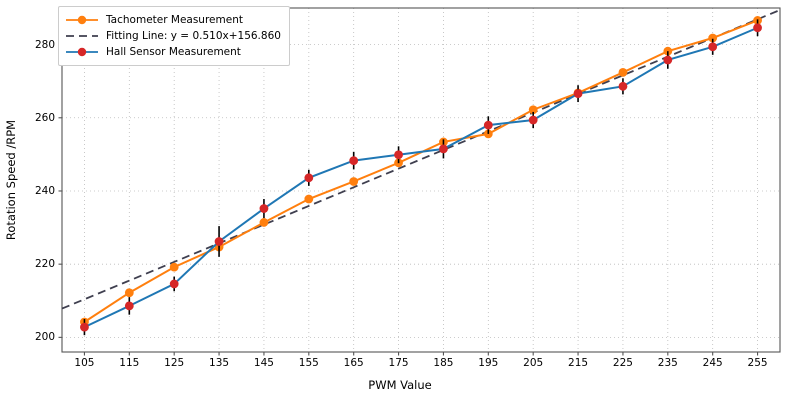 The width and height of the screenshot is (800, 400). What do you see at coordinates (757, 363) in the screenshot?
I see `x-tick-label: 255` at bounding box center [757, 363].